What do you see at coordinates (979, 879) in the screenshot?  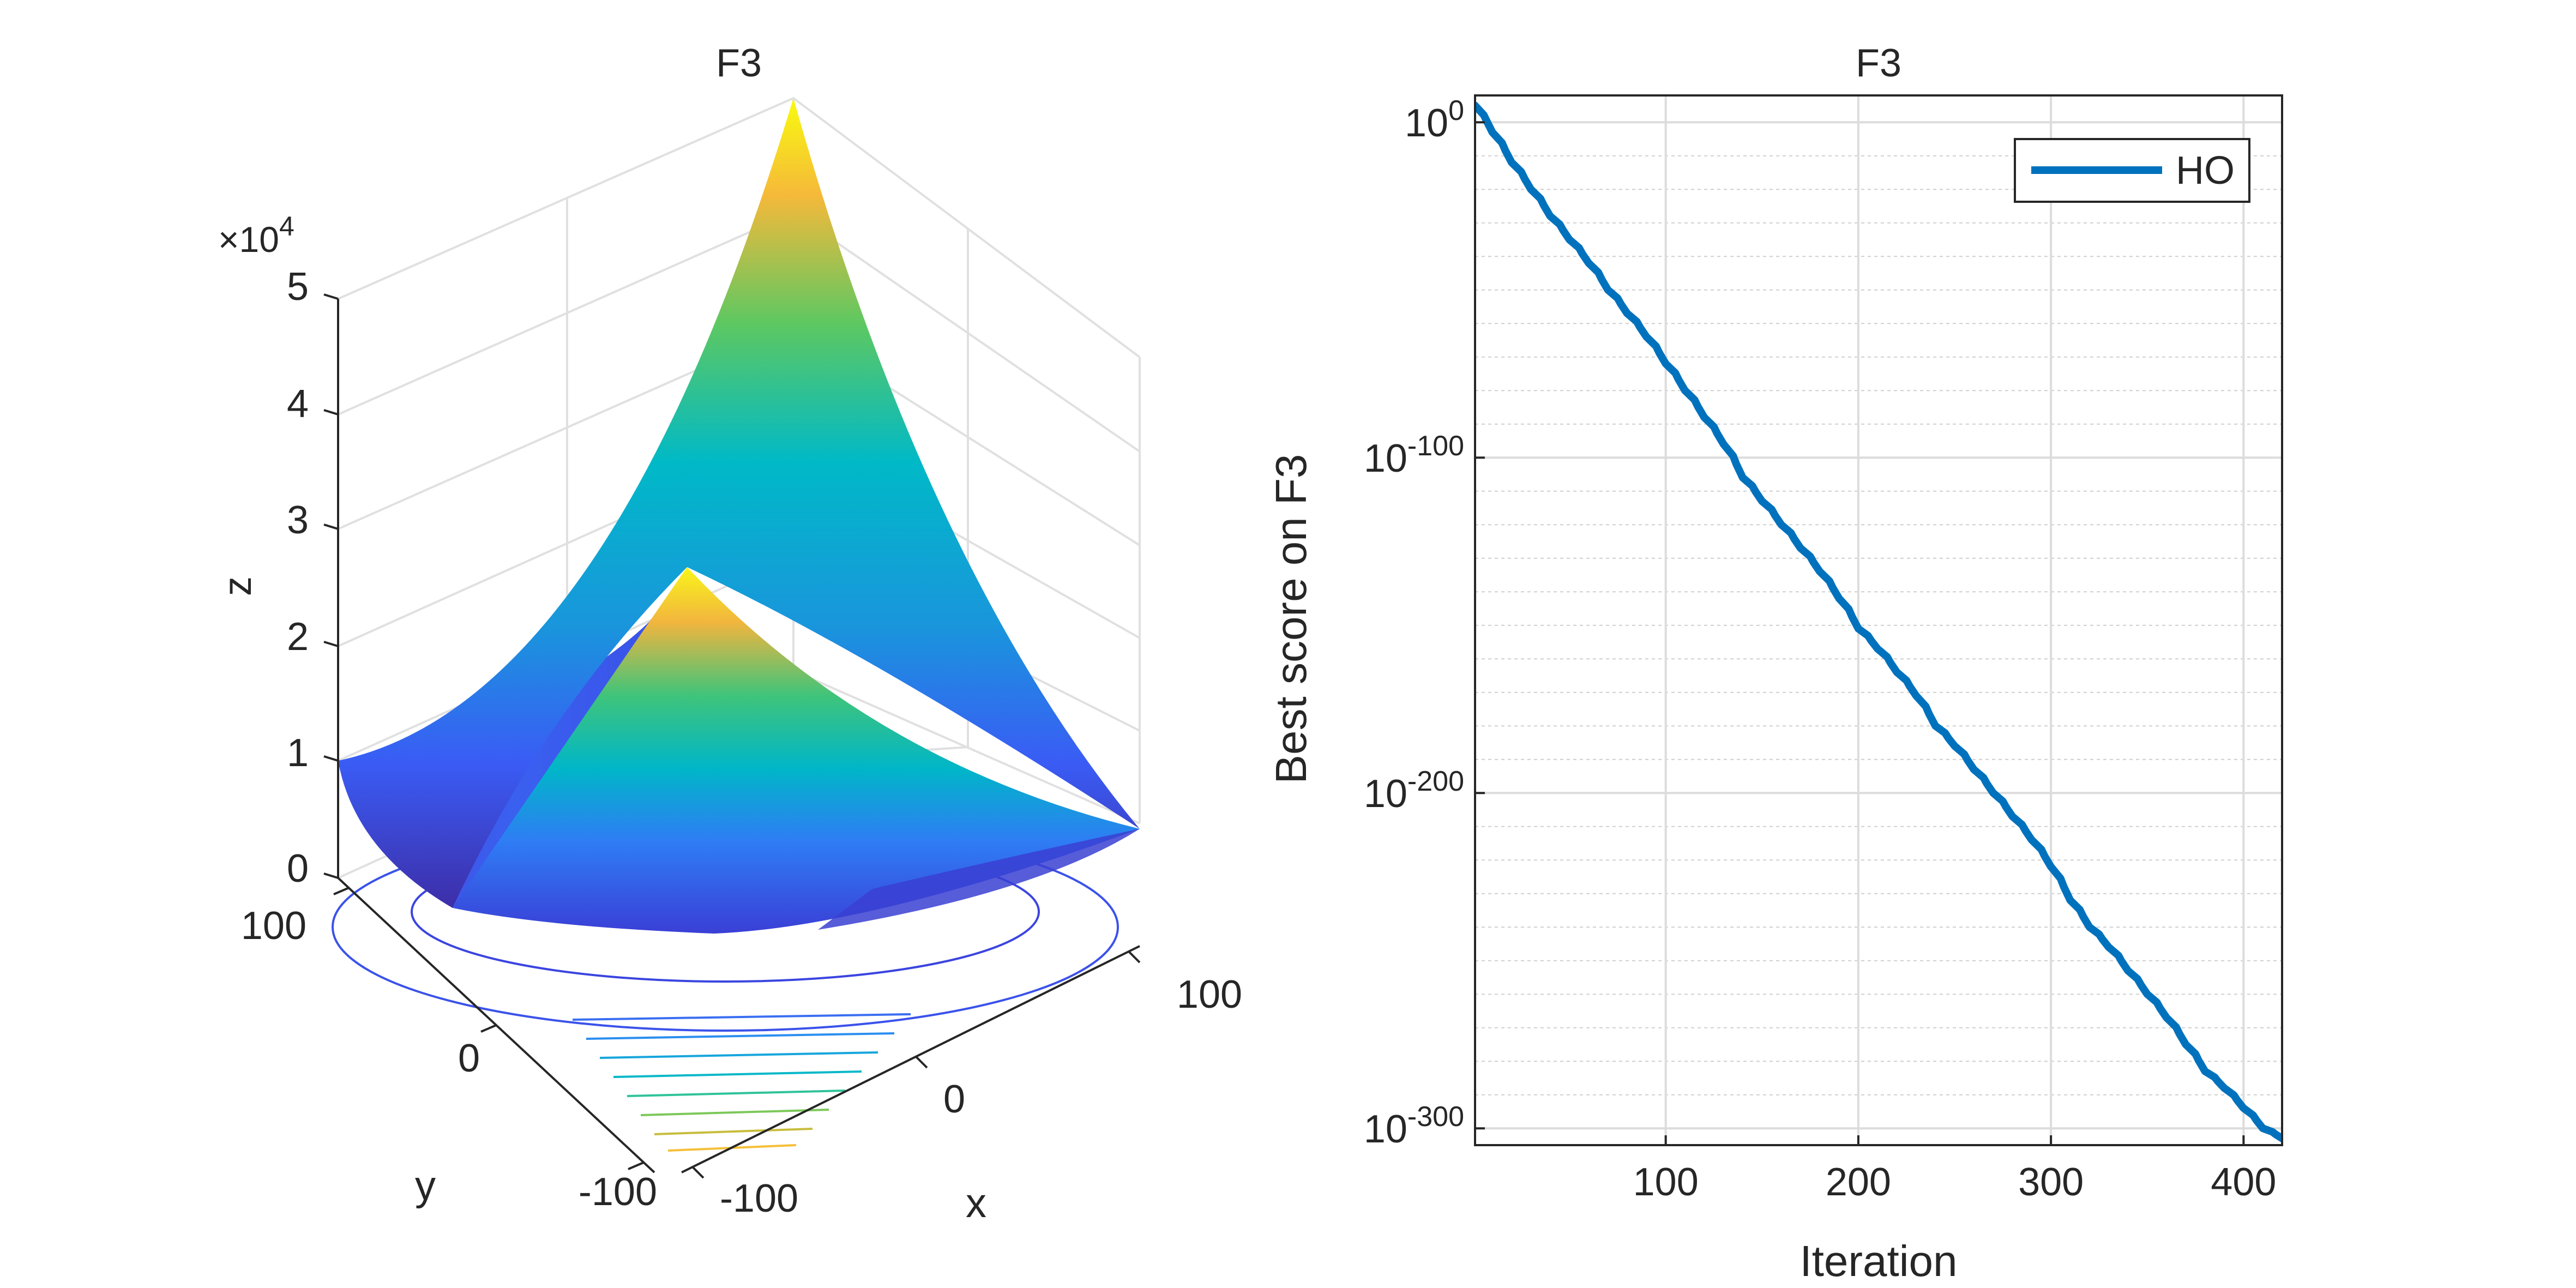 I see `surface-right-face` at bounding box center [979, 879].